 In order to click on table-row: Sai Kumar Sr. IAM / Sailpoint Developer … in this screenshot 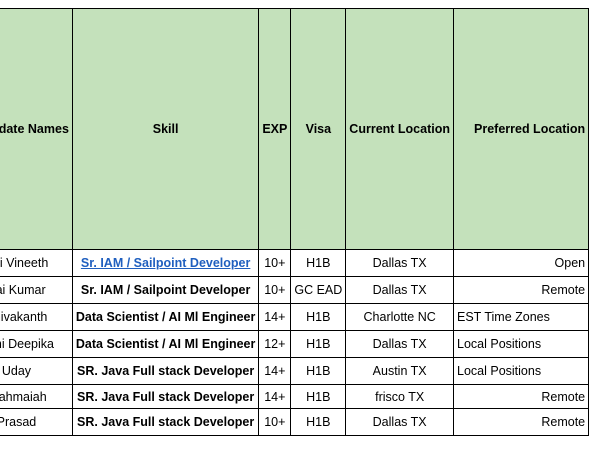, I will do `click(295, 290)`.